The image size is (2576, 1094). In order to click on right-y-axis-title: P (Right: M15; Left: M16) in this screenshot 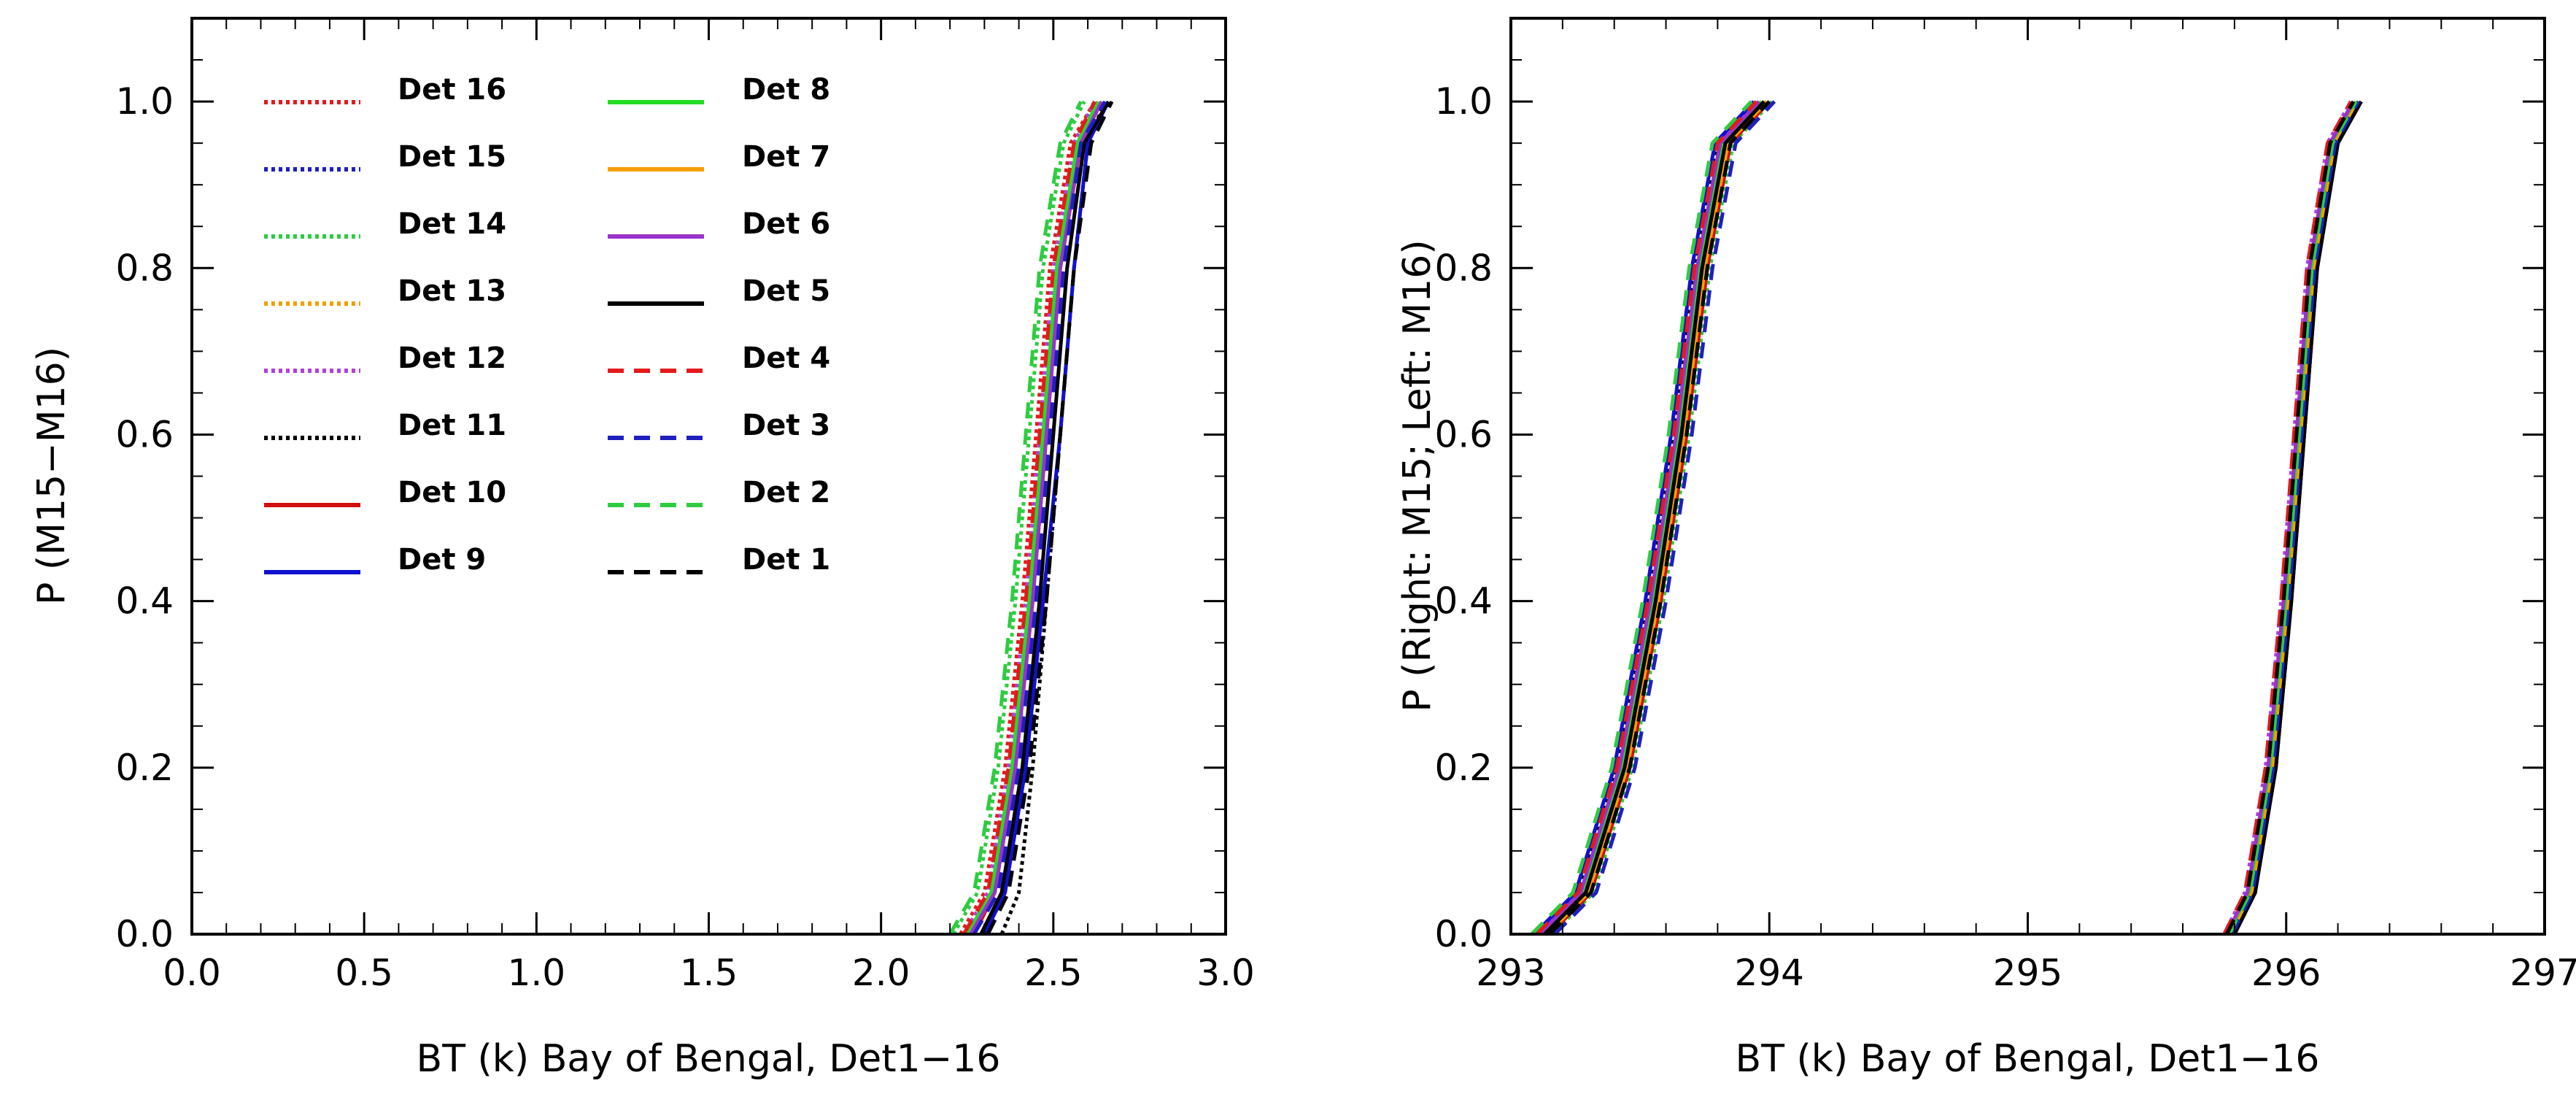, I will do `click(1417, 476)`.